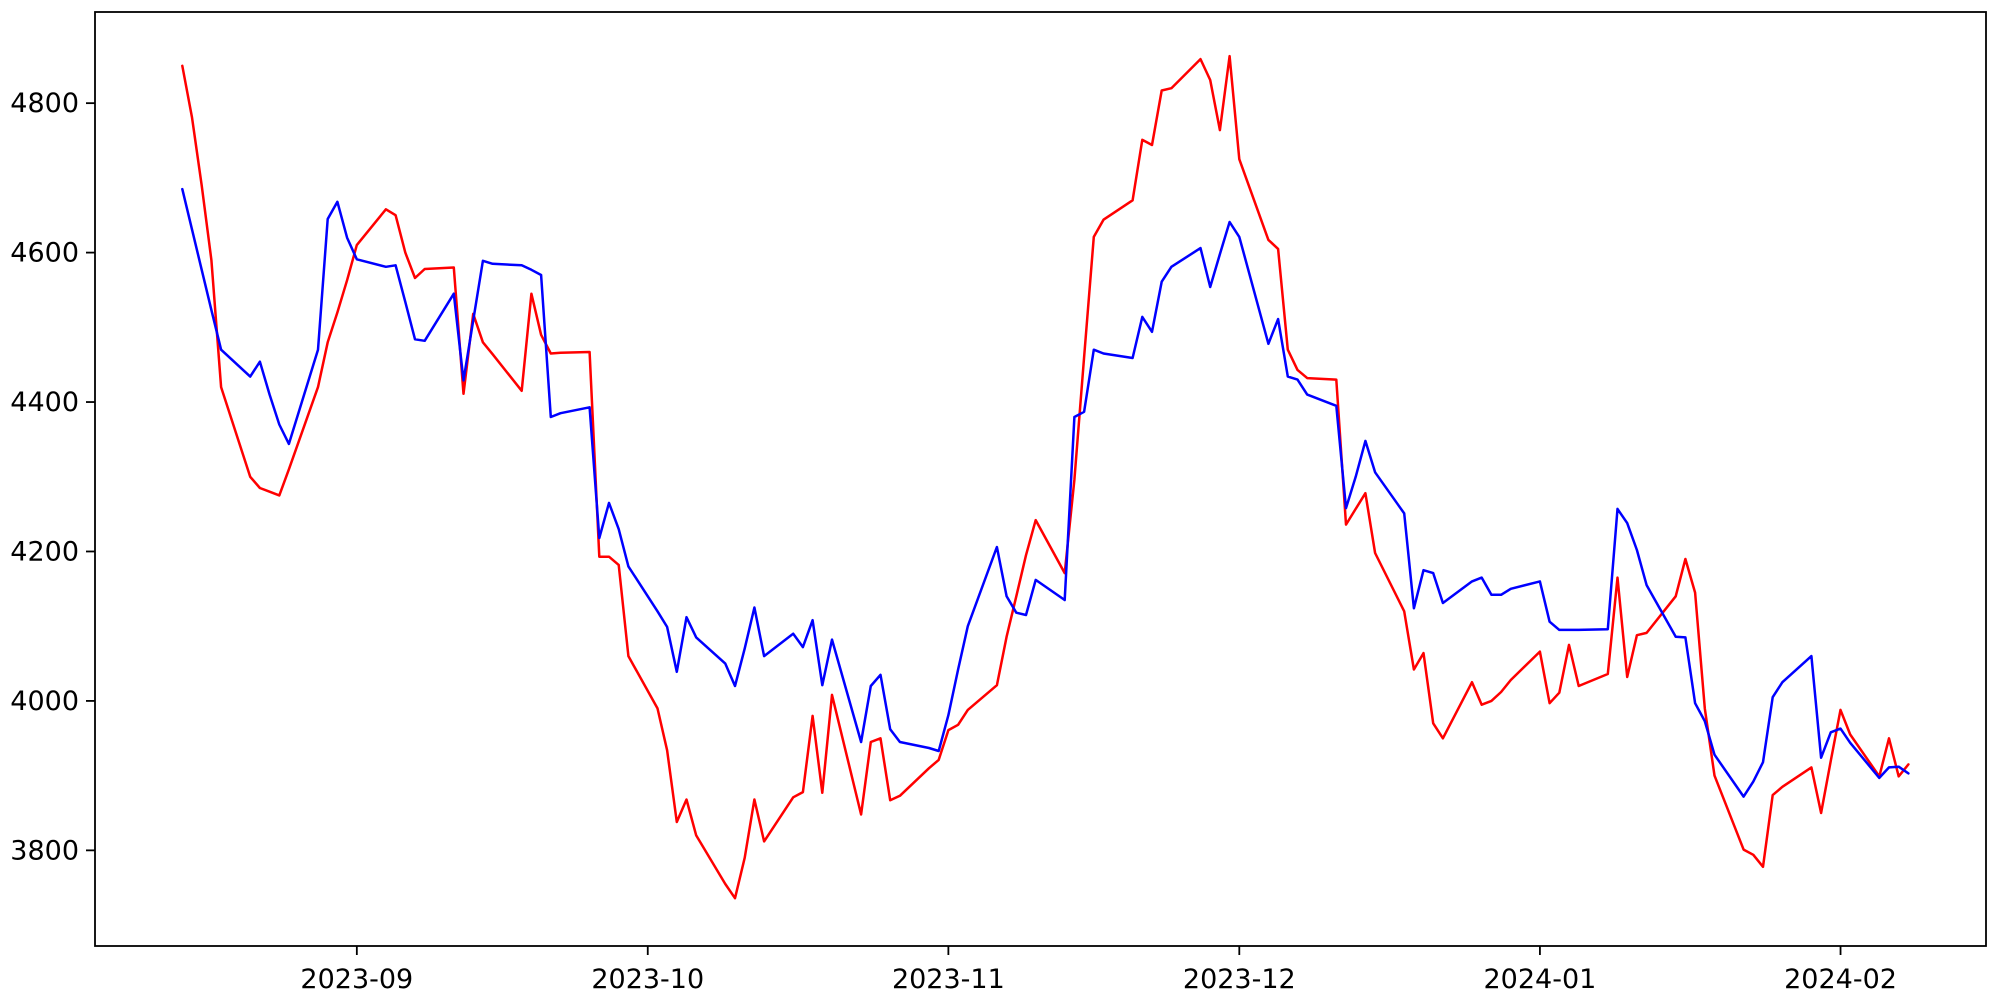  Describe the element at coordinates (44, 103) in the screenshot. I see `y-tick-label: 4800` at that location.